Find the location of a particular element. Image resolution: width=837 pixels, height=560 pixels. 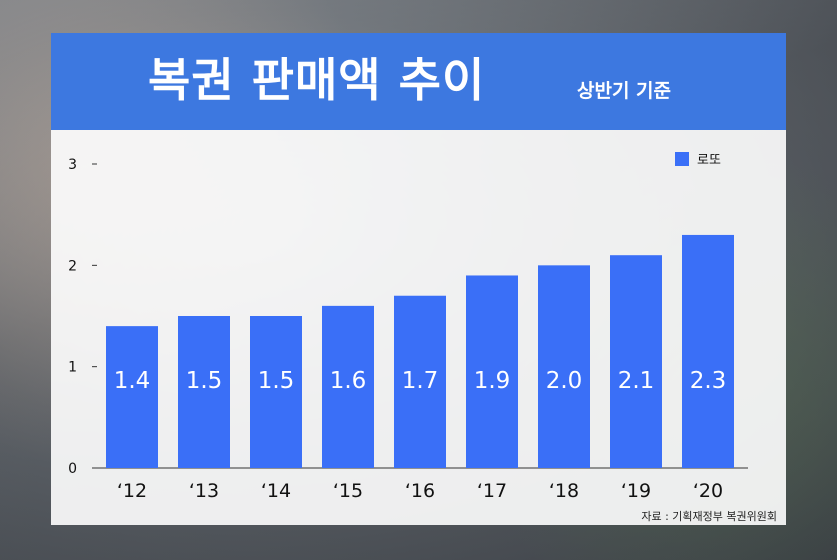

data-label: 2.0 is located at coordinates (564, 381).